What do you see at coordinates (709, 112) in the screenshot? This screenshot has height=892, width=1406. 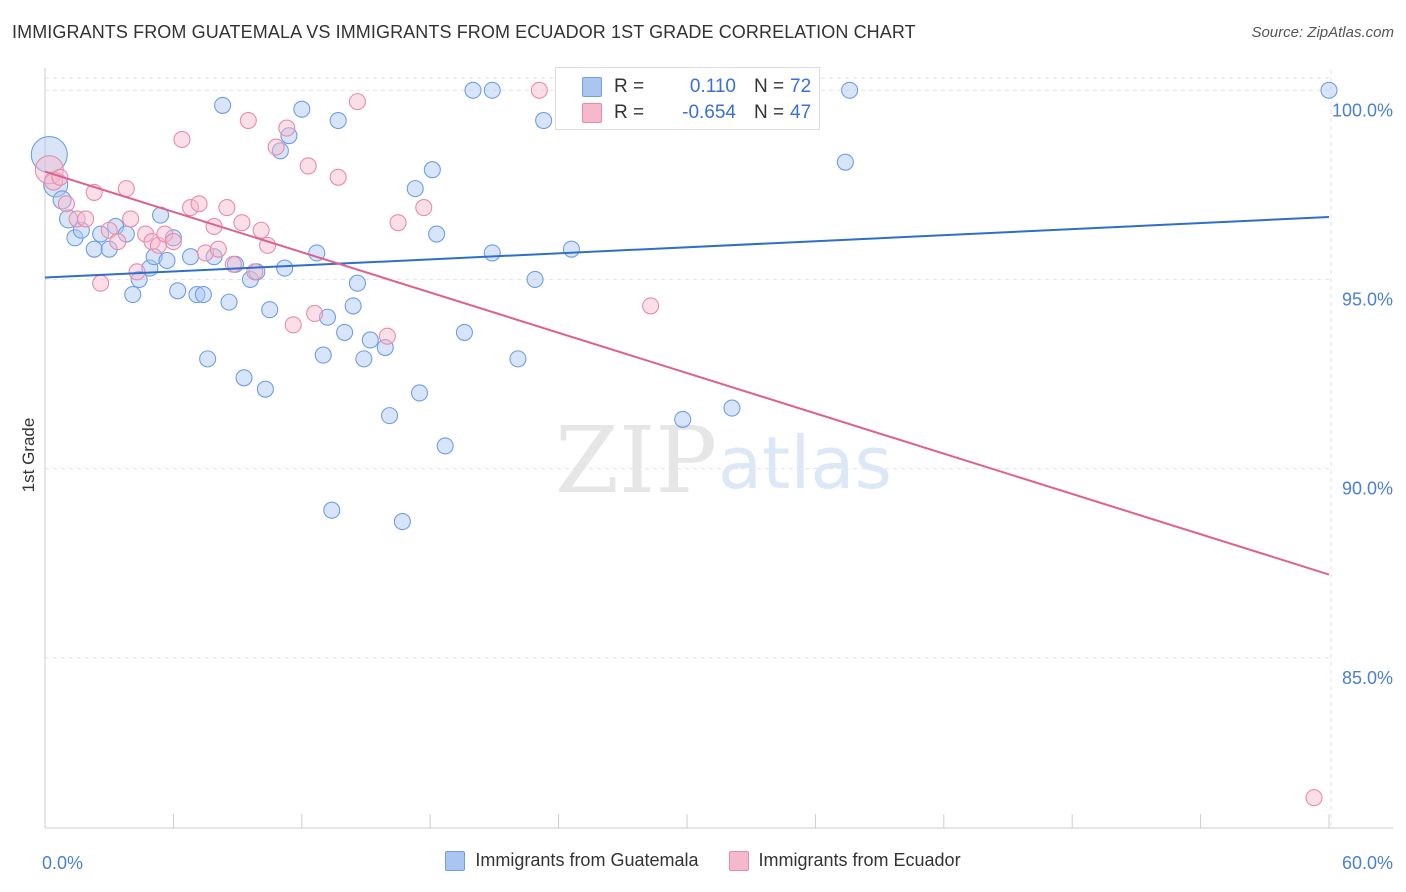 I see `r-value: -0.654` at bounding box center [709, 112].